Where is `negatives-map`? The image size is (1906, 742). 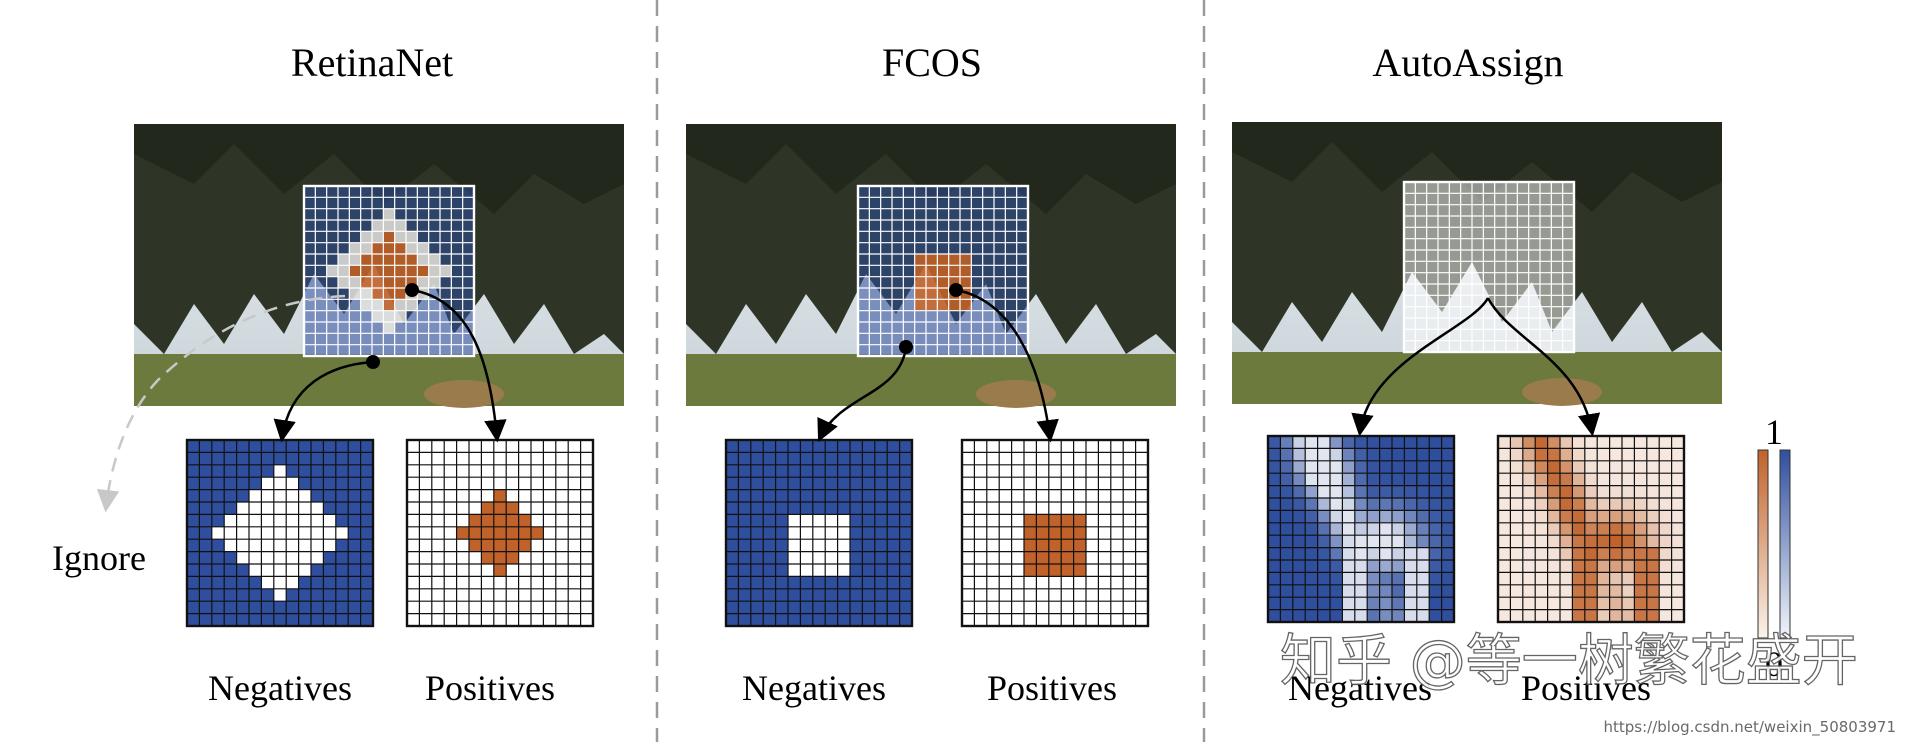 negatives-map is located at coordinates (819, 533).